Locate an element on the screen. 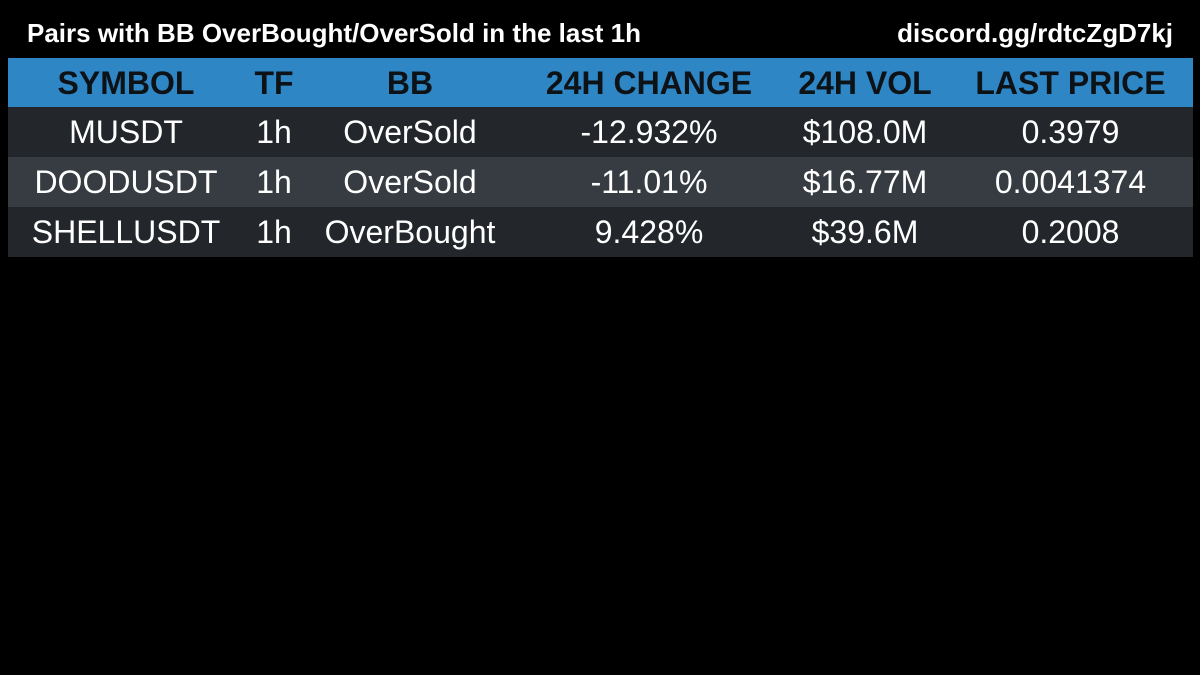  cell-last-price: 0.2008 is located at coordinates (1070, 232).